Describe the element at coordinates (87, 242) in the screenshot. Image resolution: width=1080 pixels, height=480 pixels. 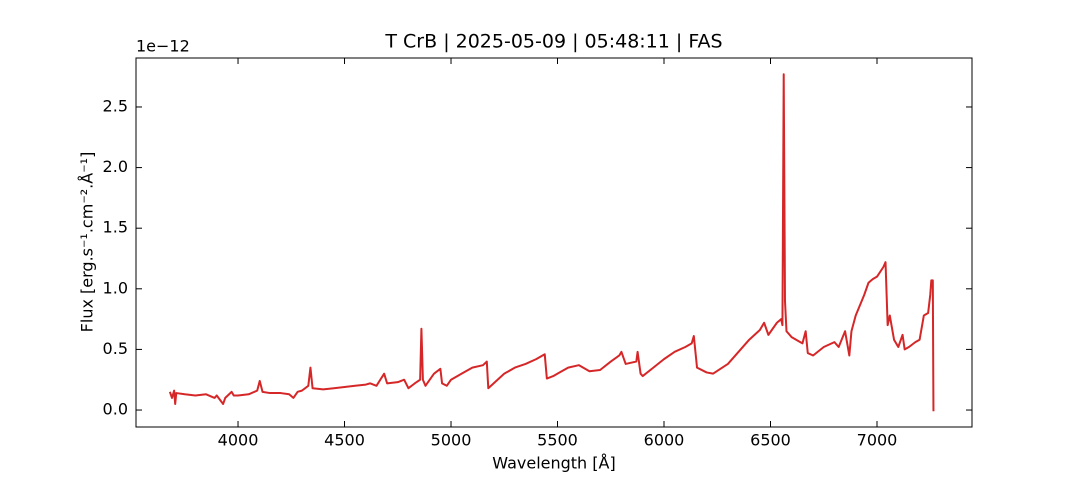
I see `y-axis-label: Flux [erg.s⁻¹.cm⁻².Å⁻¹]` at that location.